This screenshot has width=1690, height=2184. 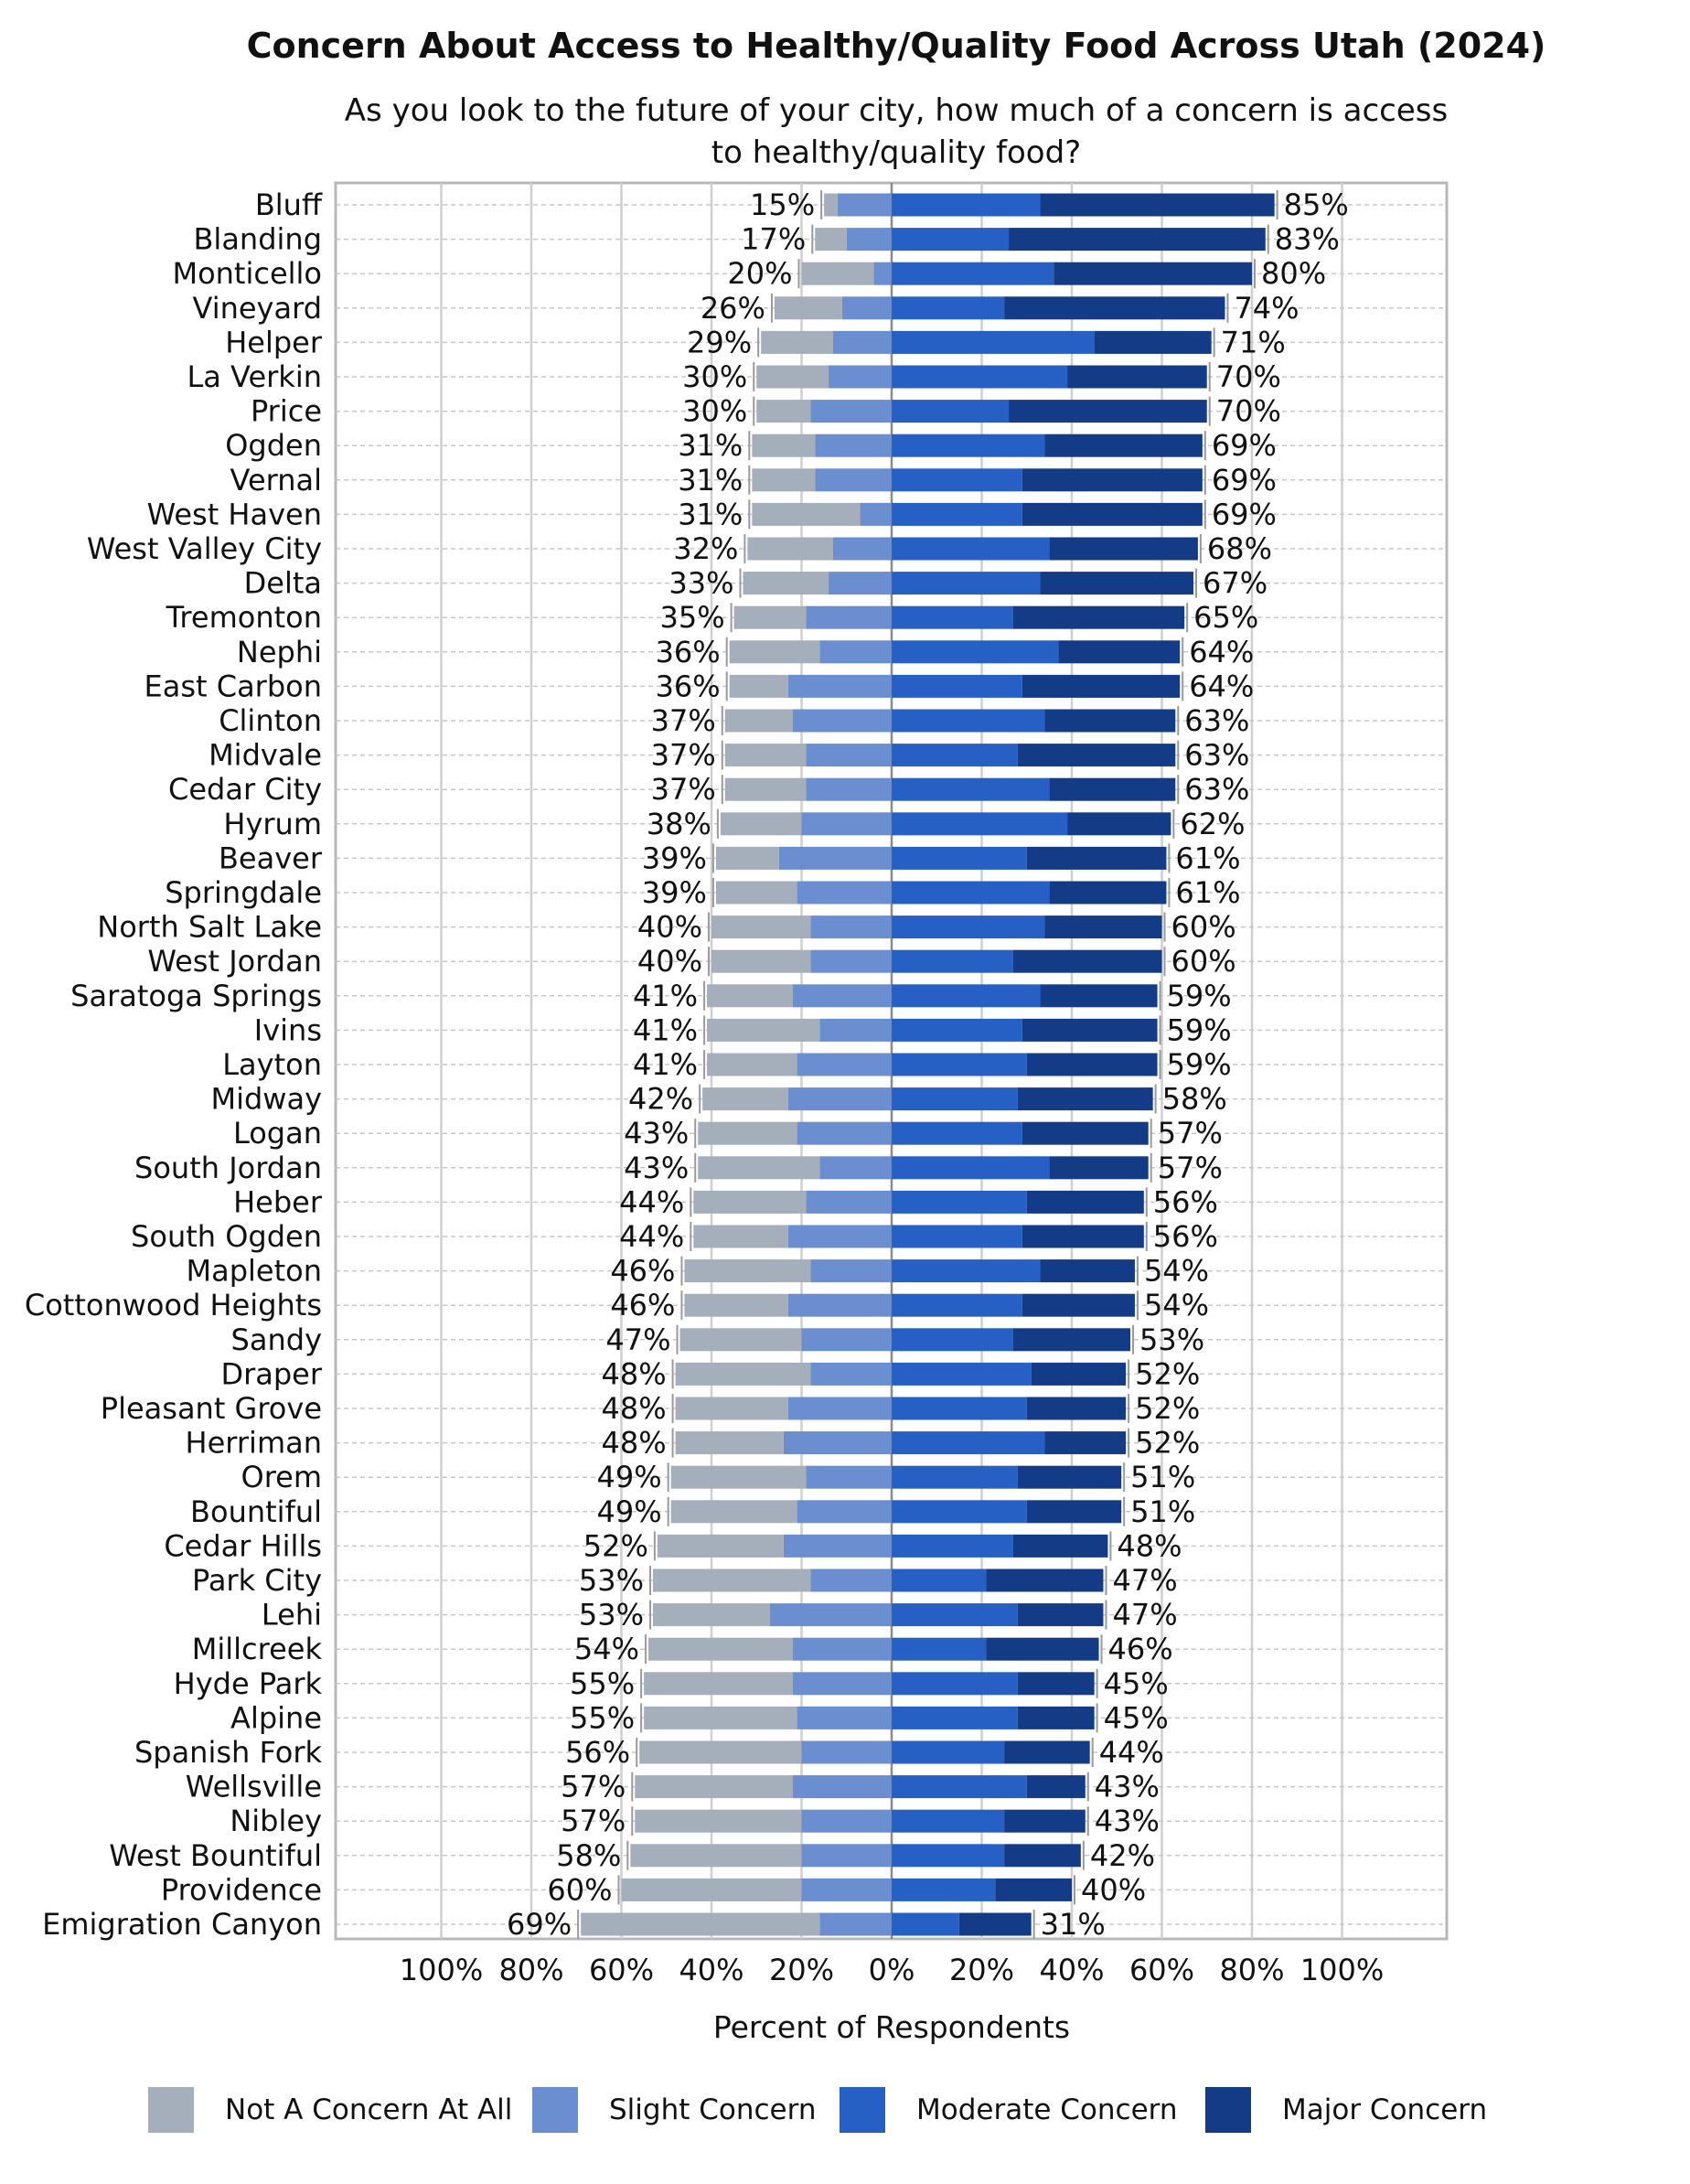 What do you see at coordinates (254, 1271) in the screenshot?
I see `category-label: Mapleton` at bounding box center [254, 1271].